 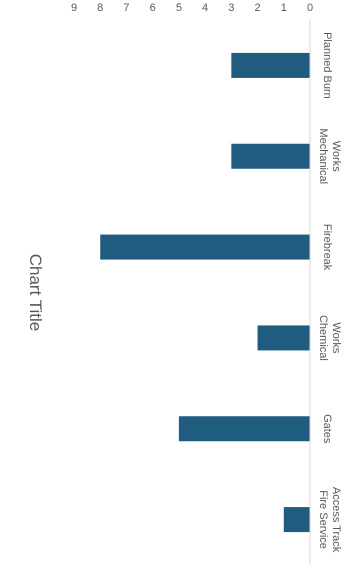 What do you see at coordinates (153, 8) in the screenshot?
I see `value-tick-label: 6` at bounding box center [153, 8].